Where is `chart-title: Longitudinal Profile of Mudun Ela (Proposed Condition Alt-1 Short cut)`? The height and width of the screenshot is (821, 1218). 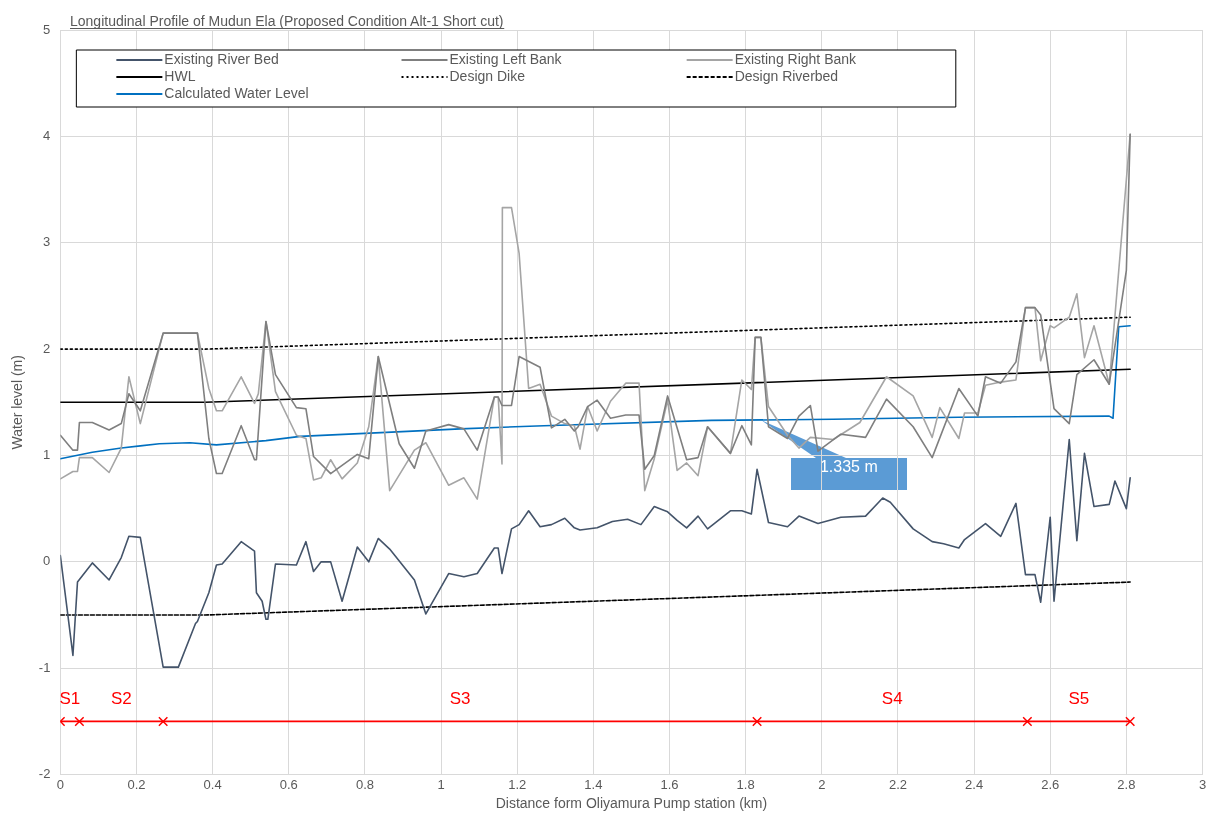 chart-title: Longitudinal Profile of Mudun Ela (Proposed Condition Alt-1 Short cut) is located at coordinates (287, 21).